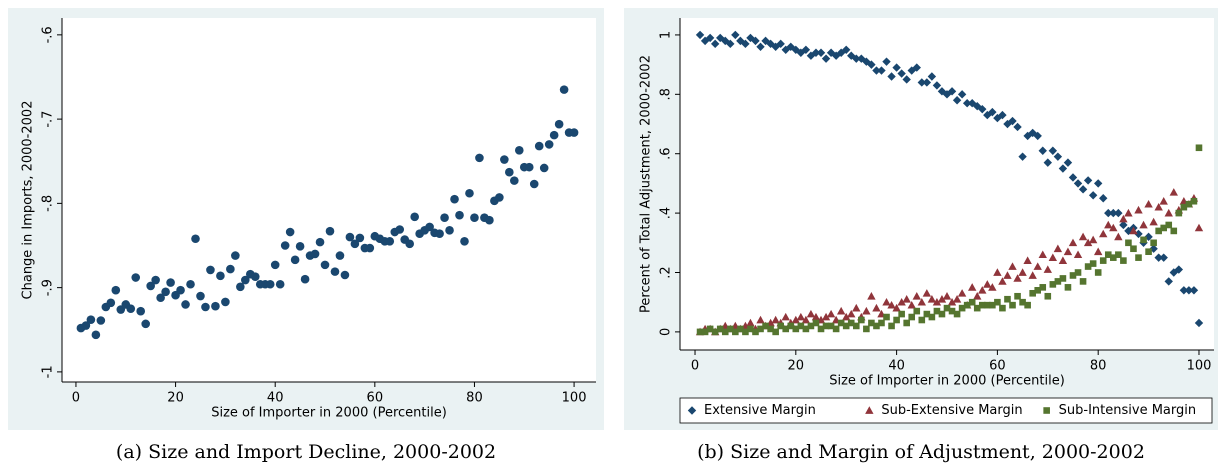 The width and height of the screenshot is (1224, 470). I want to click on x-tick-label: 20, so click(796, 366).